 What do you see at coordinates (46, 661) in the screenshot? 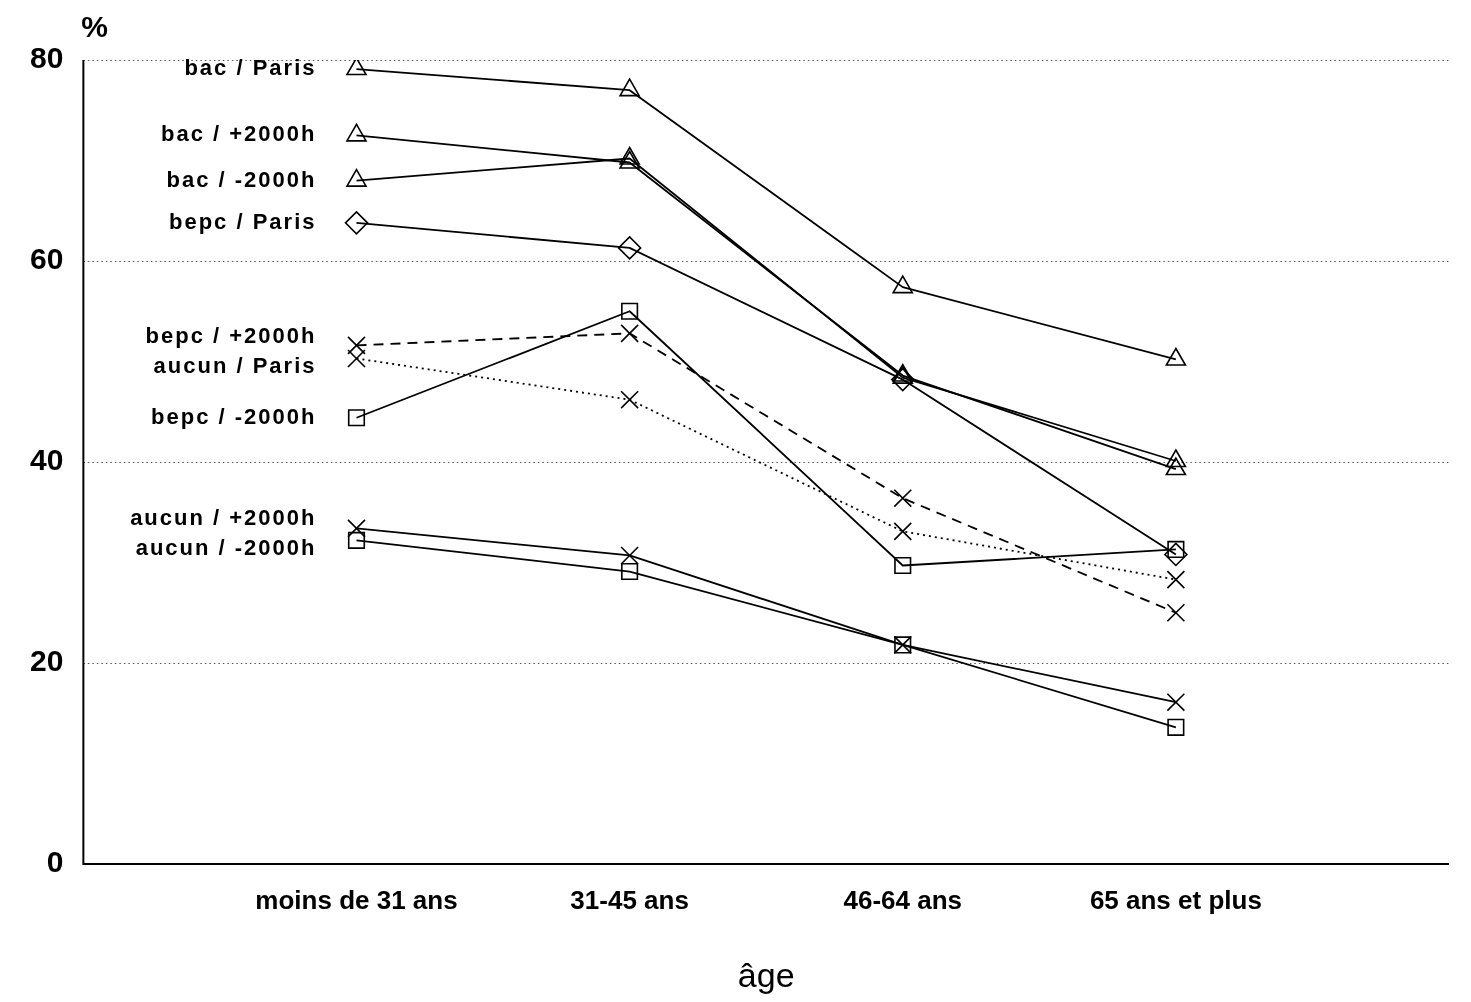
I see `y-tick-label: 20` at bounding box center [46, 661].